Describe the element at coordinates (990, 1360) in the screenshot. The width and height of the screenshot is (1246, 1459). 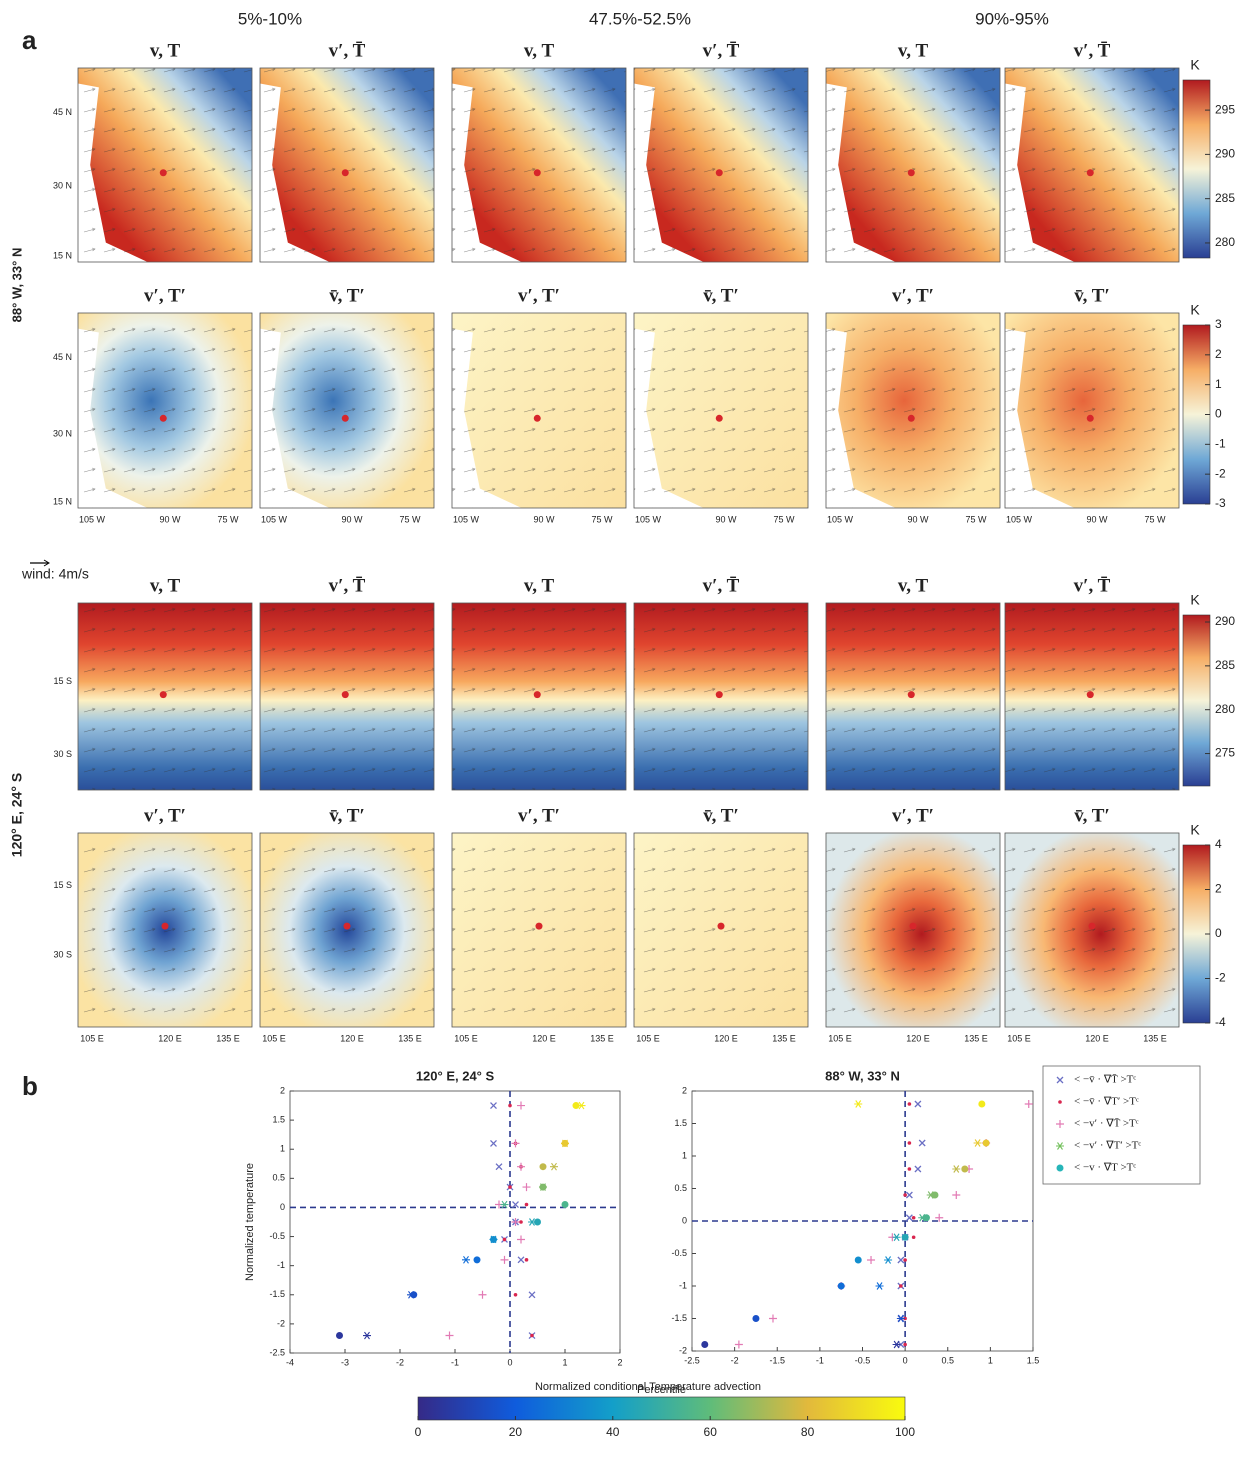
I see `x-tick-label: 1` at that location.